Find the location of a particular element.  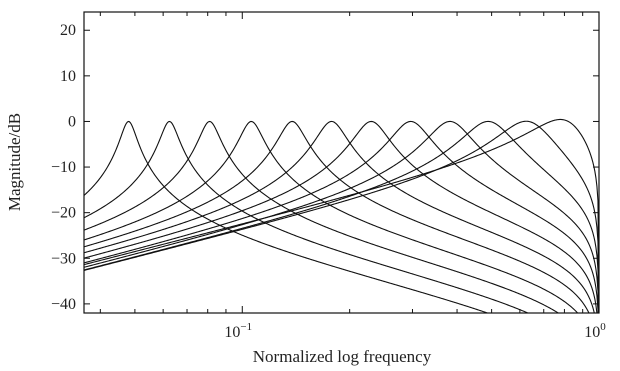

y-tick-label: −20 is located at coordinates (63, 213).